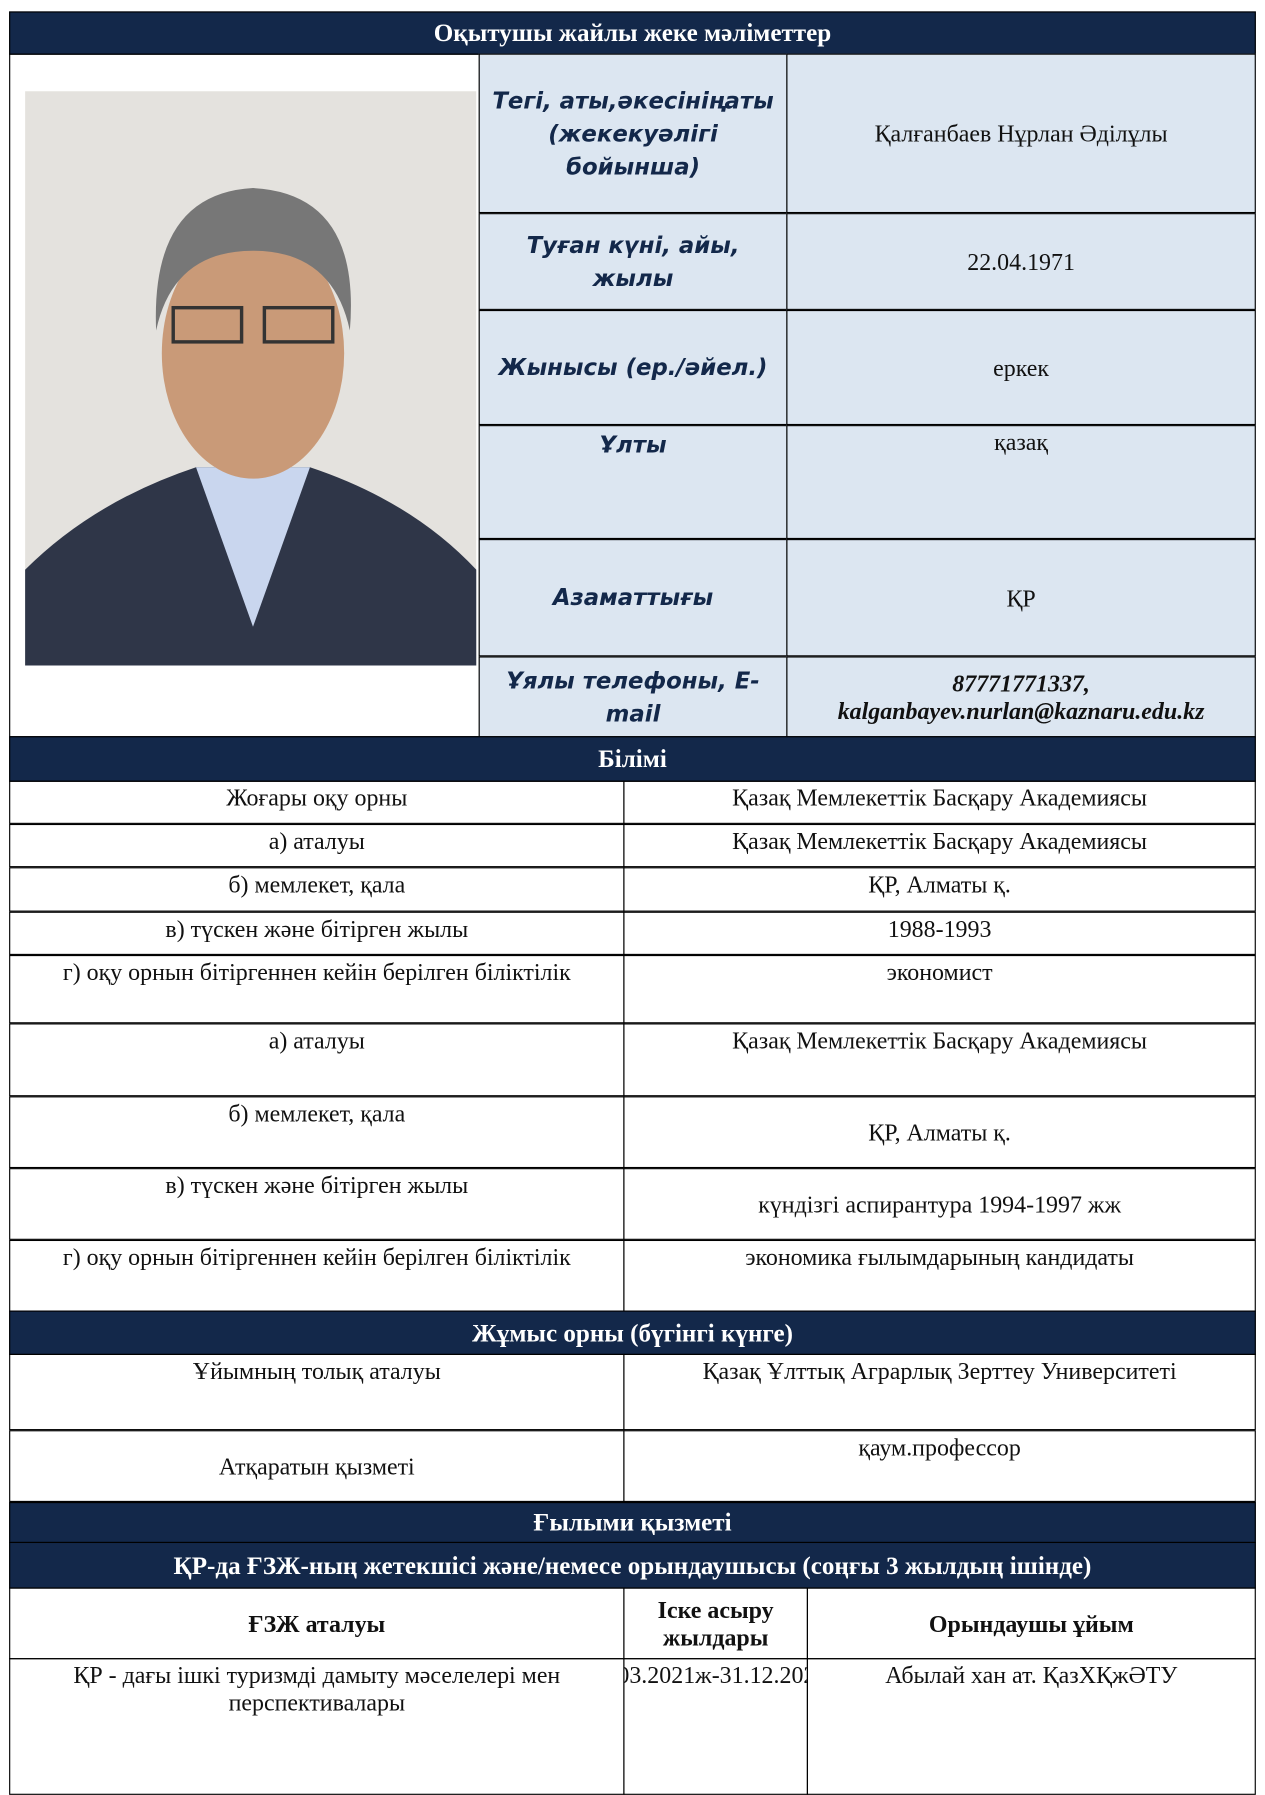 The image size is (1265, 1795). Describe the element at coordinates (1031, 1675) in the screenshot. I see `cell-text: Абылай хан ат. ҚазХҚжӘТУ` at that location.